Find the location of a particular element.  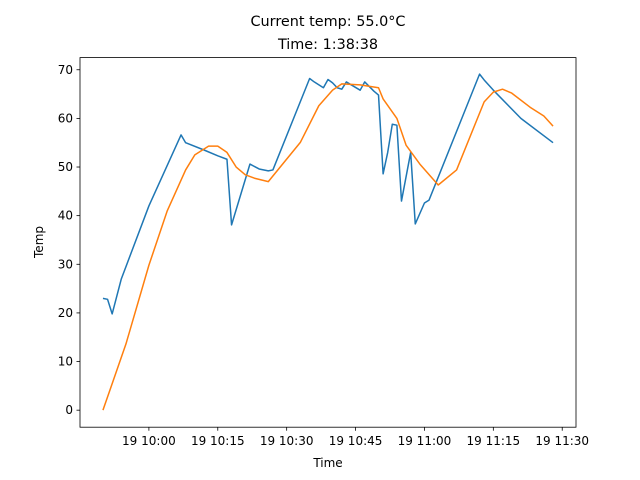

y-tick-label: 60 is located at coordinates (65, 118).